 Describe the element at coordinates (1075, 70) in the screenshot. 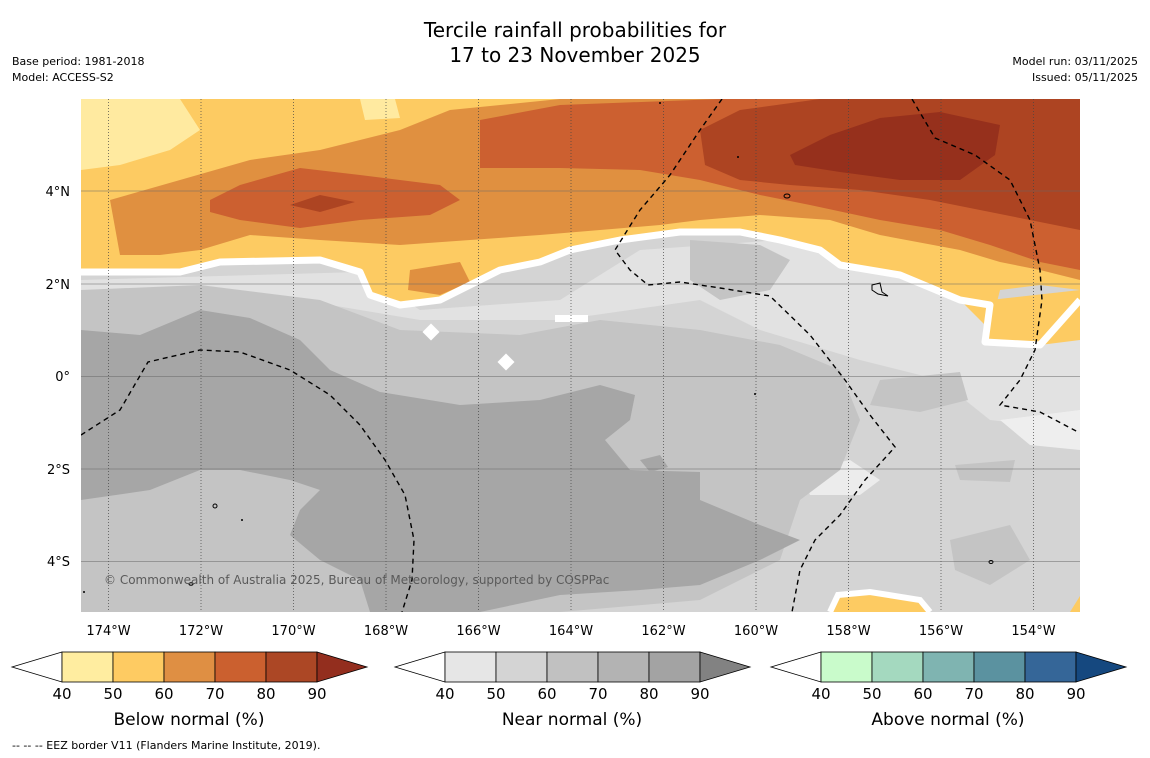

I see `run-info: Model run: 03/11/2025 Issued: 05/11/2025` at that location.